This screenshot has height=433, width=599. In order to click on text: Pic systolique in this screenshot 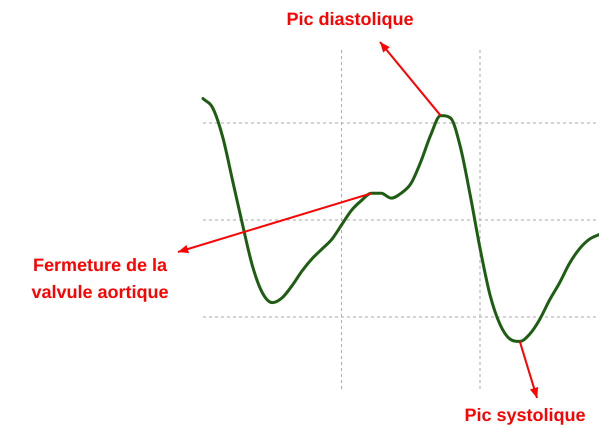, I will do `click(525, 414)`.